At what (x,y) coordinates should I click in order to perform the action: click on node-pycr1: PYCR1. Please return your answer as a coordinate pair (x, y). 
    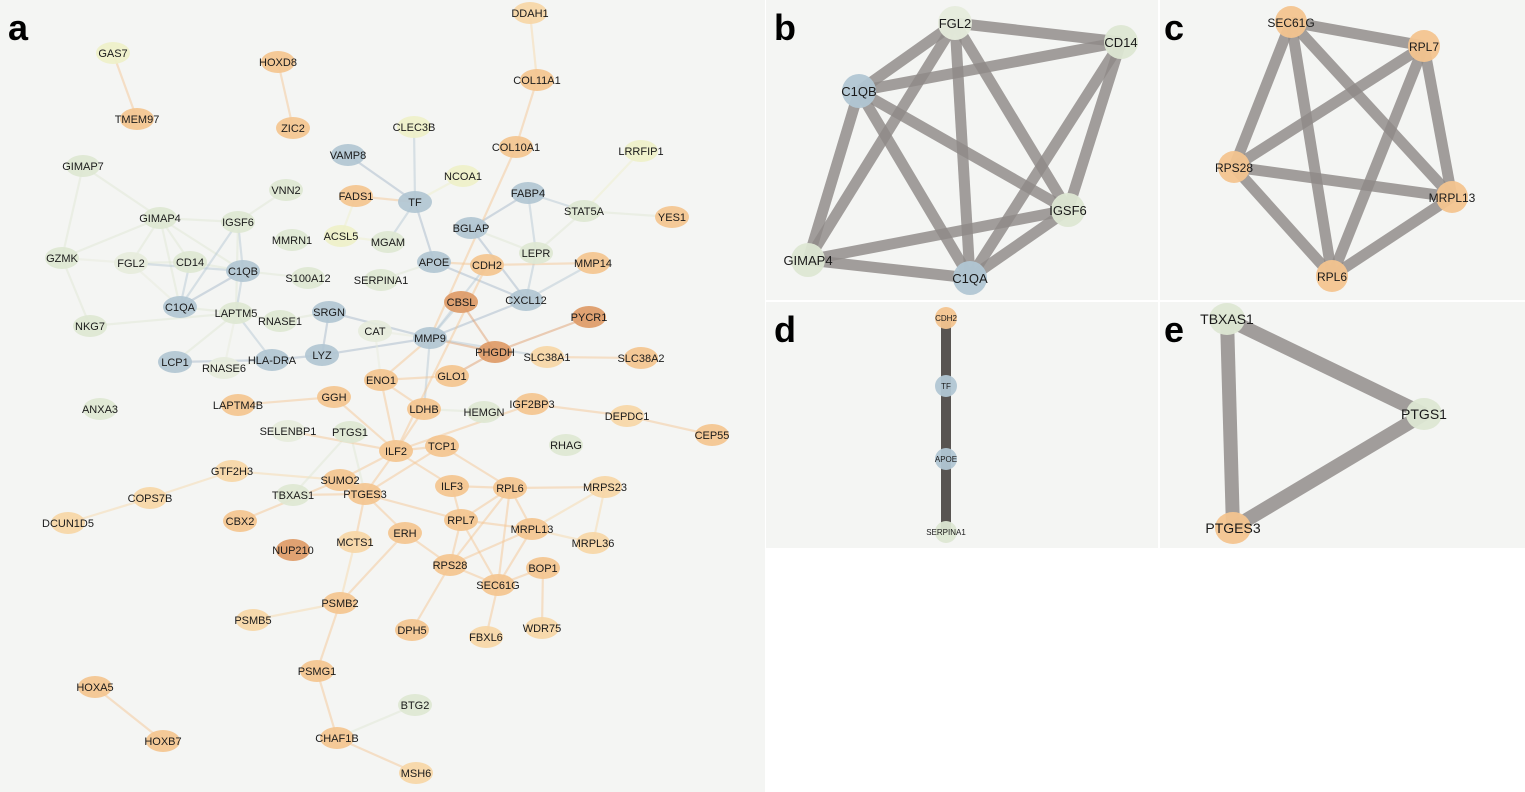
    Looking at the image, I should click on (589, 317).